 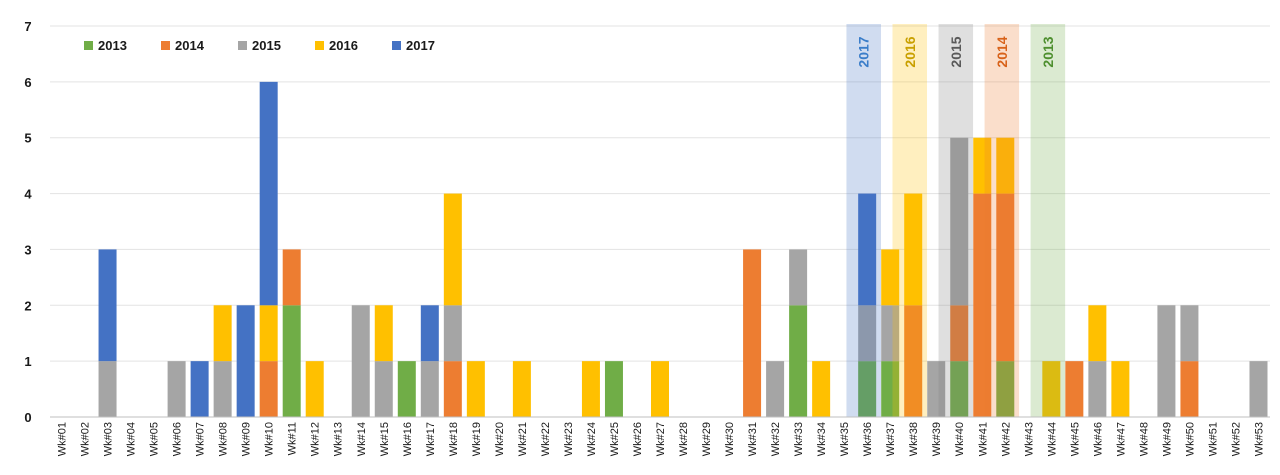 What do you see at coordinates (615, 439) in the screenshot?
I see `x-tick-label: Wk#25` at bounding box center [615, 439].